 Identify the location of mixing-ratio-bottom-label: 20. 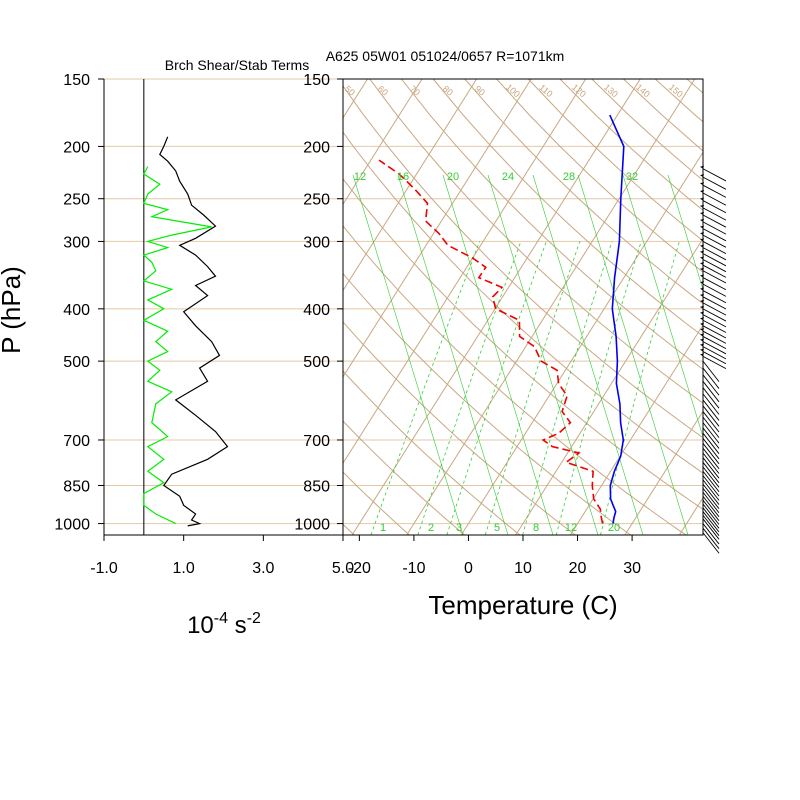
(614, 528).